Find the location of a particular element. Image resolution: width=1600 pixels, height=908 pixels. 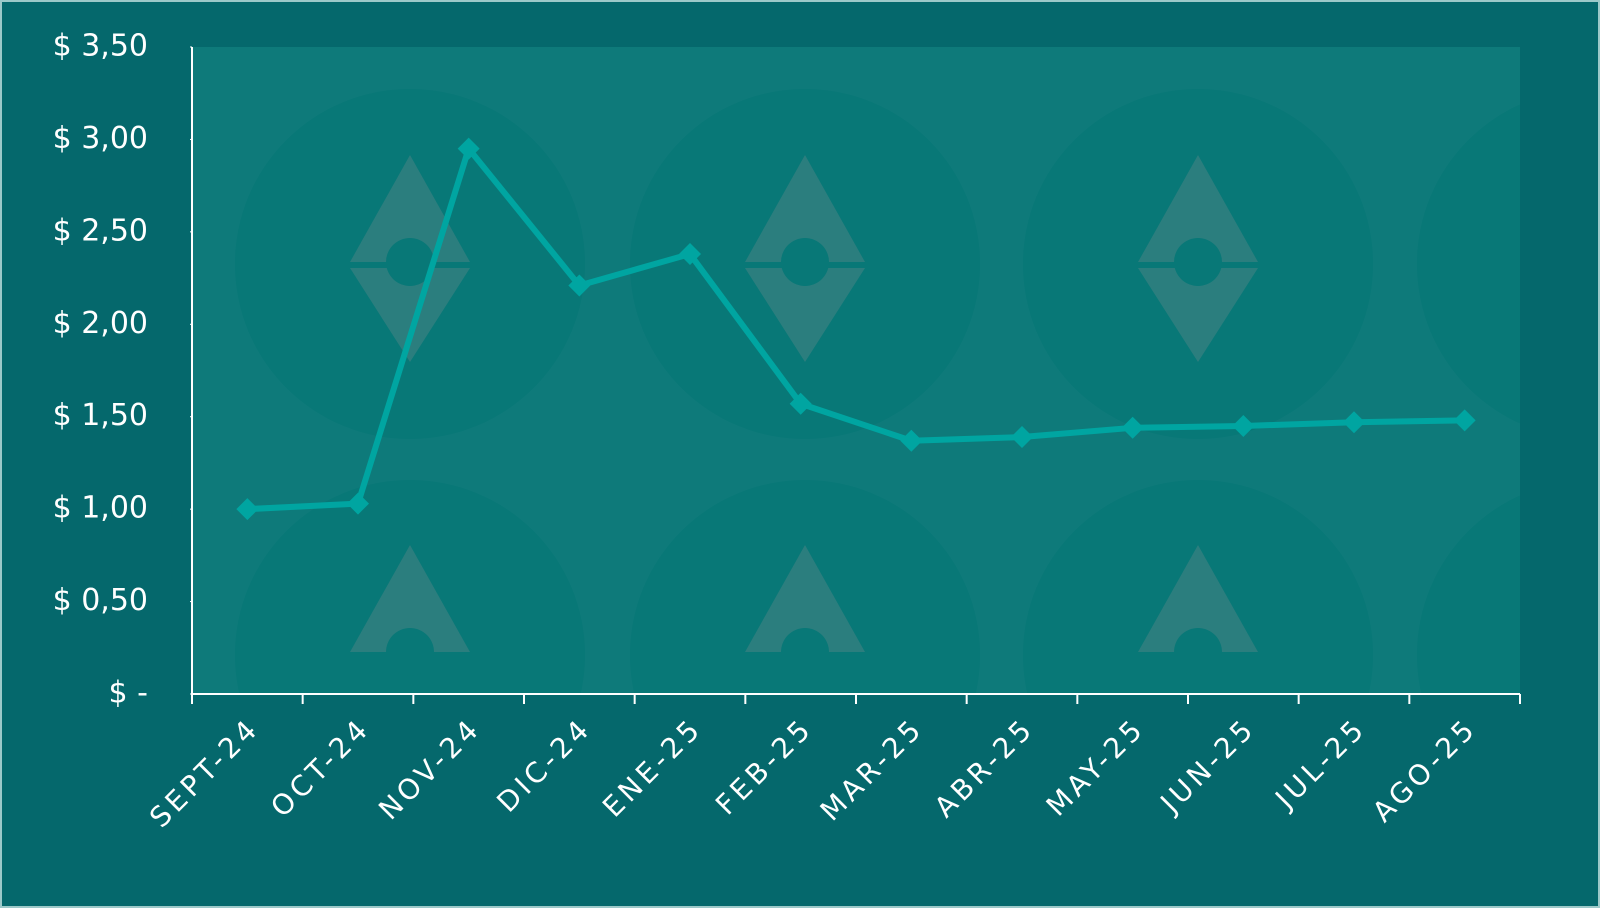

y-tick-label: $ 2,50 is located at coordinates (100, 230).